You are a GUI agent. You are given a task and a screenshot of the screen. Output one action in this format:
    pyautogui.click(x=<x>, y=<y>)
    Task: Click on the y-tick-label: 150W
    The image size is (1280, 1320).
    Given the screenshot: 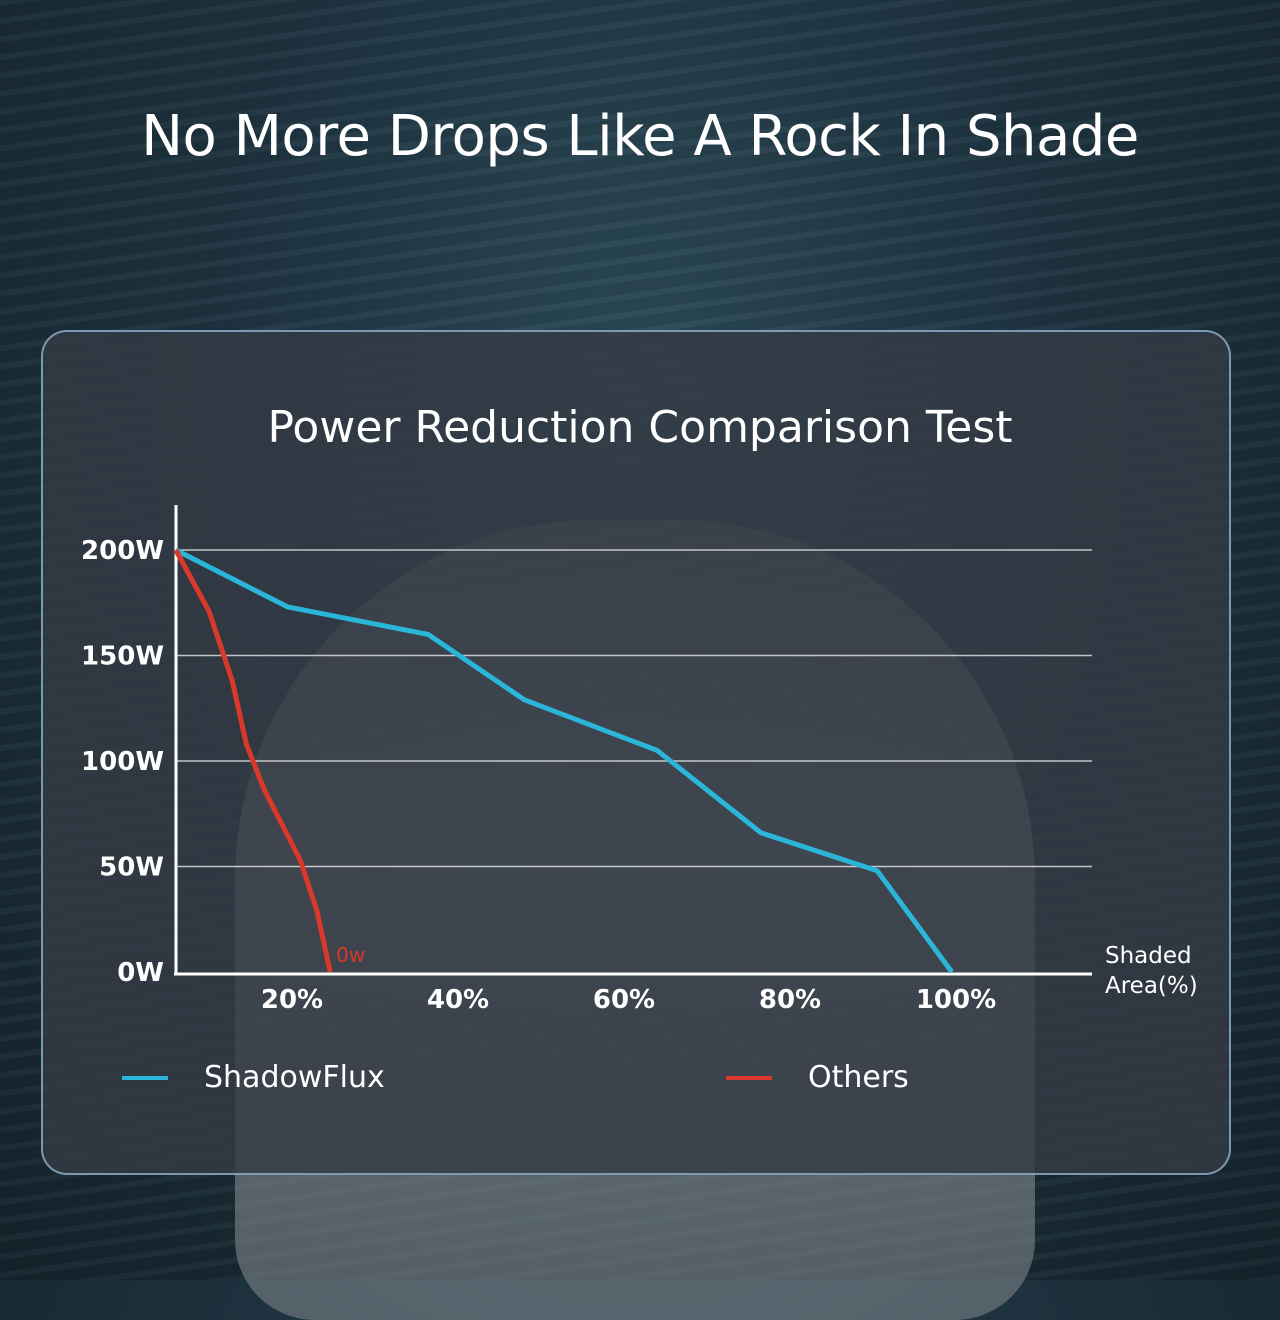 What is the action you would take?
    pyautogui.click(x=122, y=657)
    